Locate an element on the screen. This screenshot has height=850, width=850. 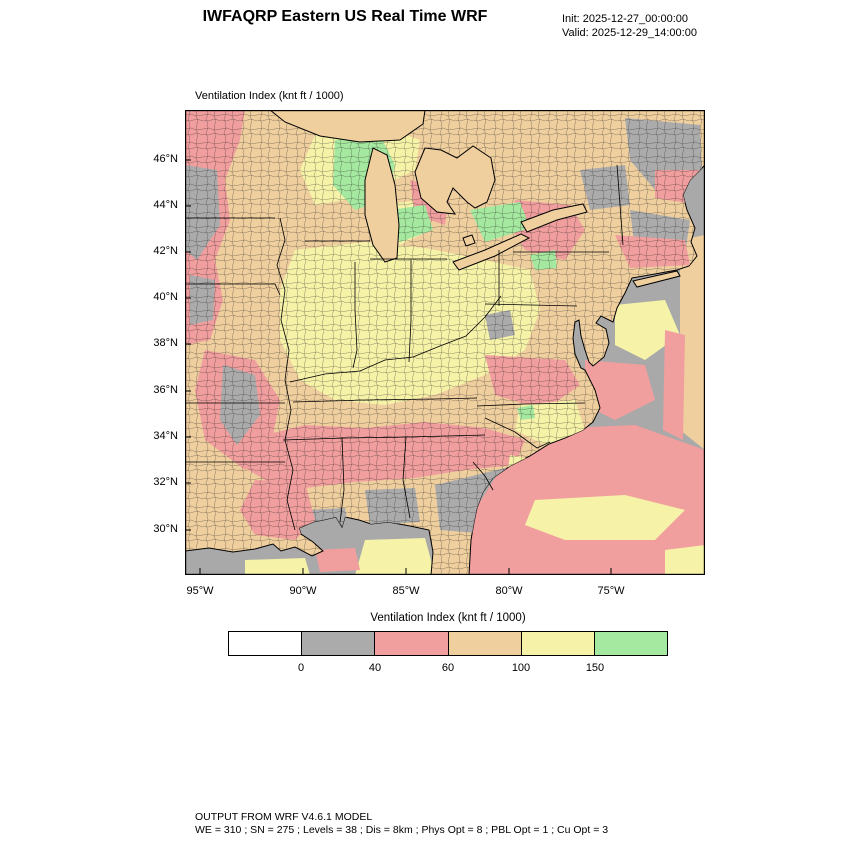
legend-swatch-yellow is located at coordinates (558, 643).